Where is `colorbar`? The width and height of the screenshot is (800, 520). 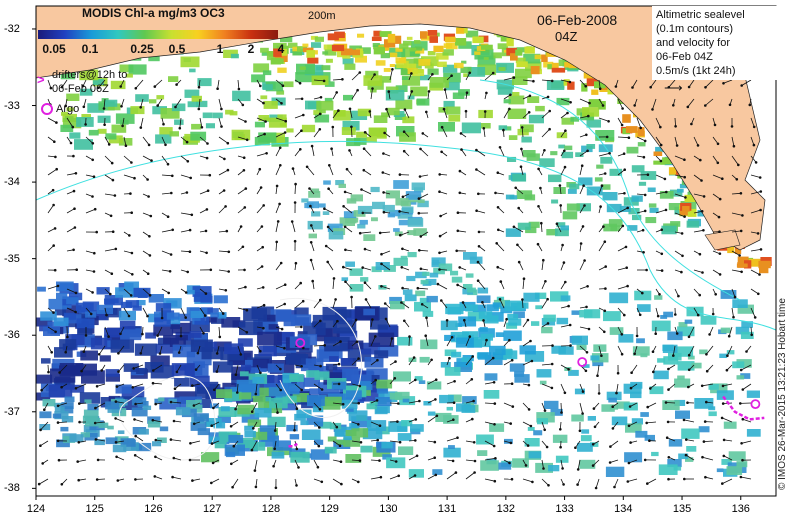
colorbar is located at coordinates (158, 34).